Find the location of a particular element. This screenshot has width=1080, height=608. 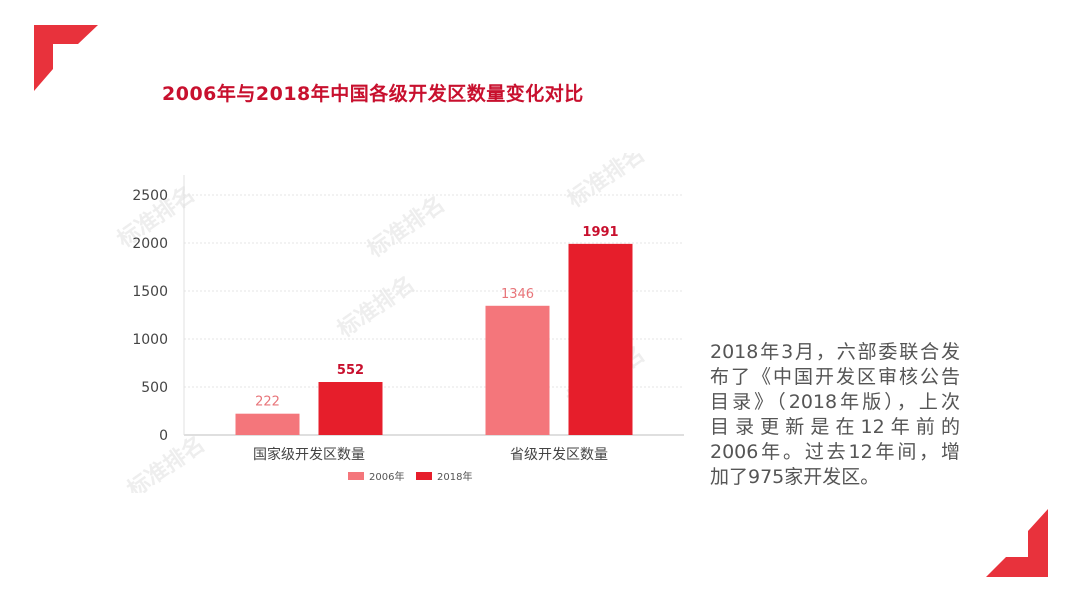

side-text-line: 布了《中国开发区审核公告 is located at coordinates (835, 377).